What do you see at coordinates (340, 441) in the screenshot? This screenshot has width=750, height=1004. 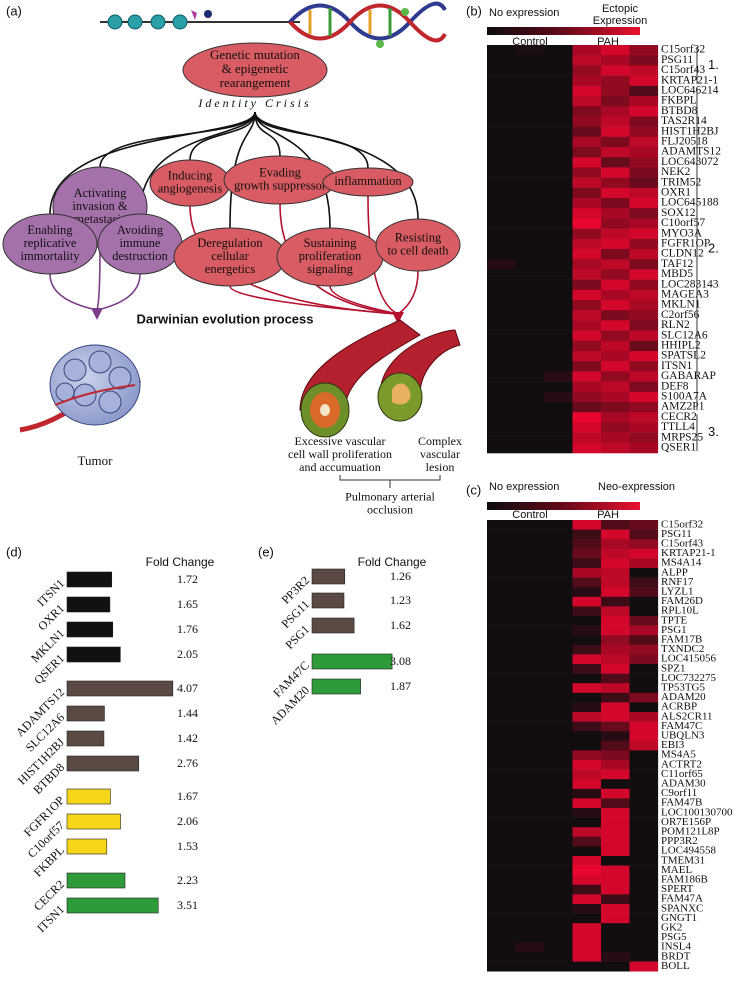 I see `text-line: Excessive vascular` at bounding box center [340, 441].